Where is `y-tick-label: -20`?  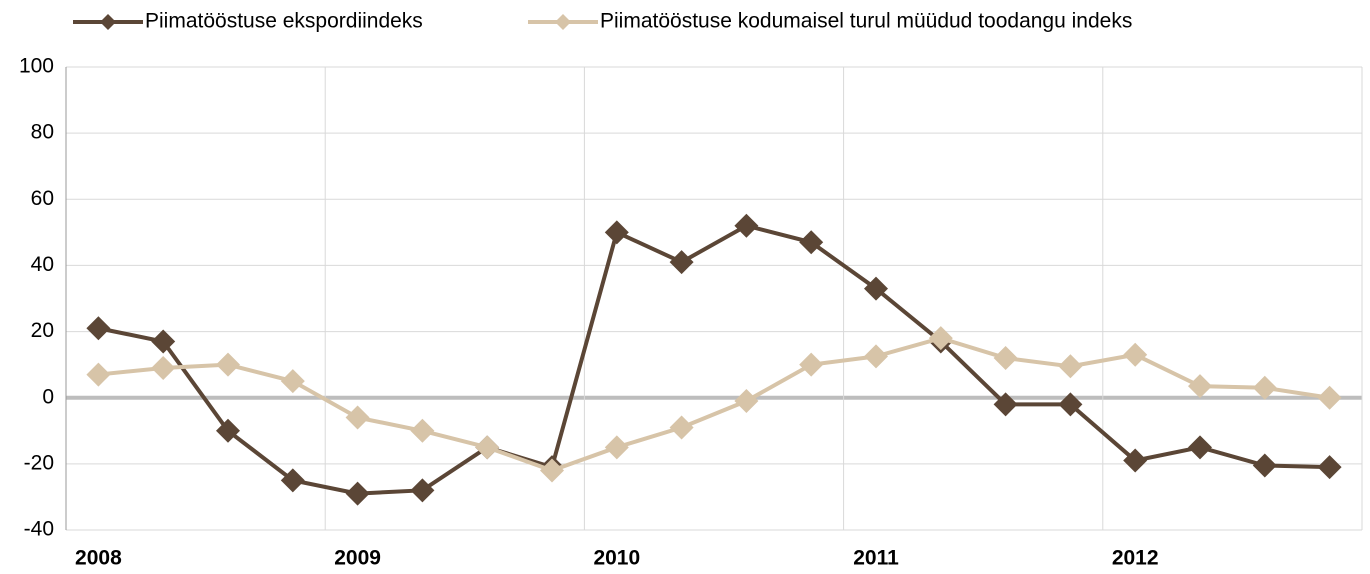 y-tick-label: -20 is located at coordinates (39, 462).